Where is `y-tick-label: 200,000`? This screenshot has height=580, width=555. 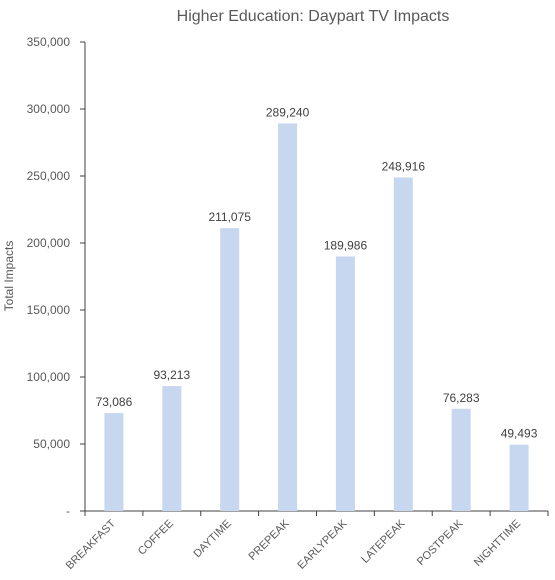 y-tick-label: 200,000 is located at coordinates (49, 243).